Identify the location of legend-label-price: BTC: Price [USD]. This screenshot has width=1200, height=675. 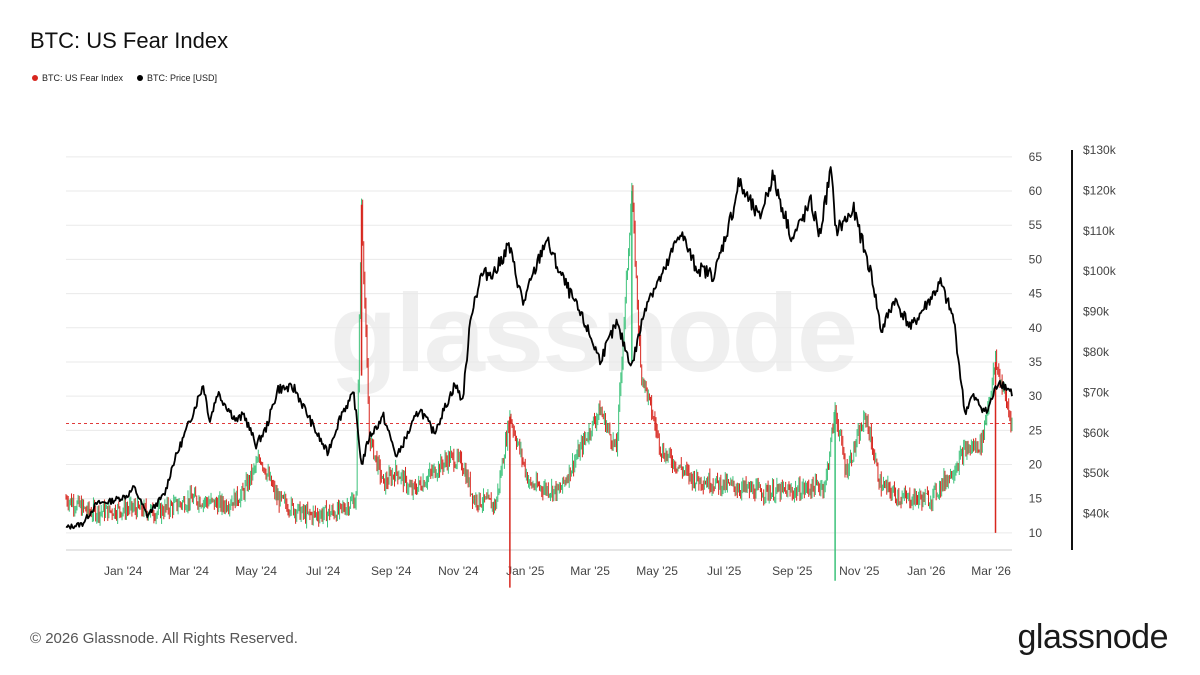
(182, 78).